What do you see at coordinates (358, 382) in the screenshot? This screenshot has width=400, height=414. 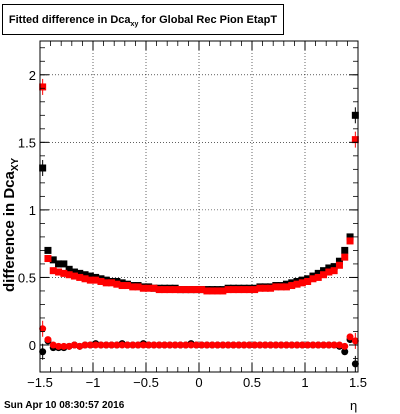 I see `x-tick-label: 1.5` at bounding box center [358, 382].